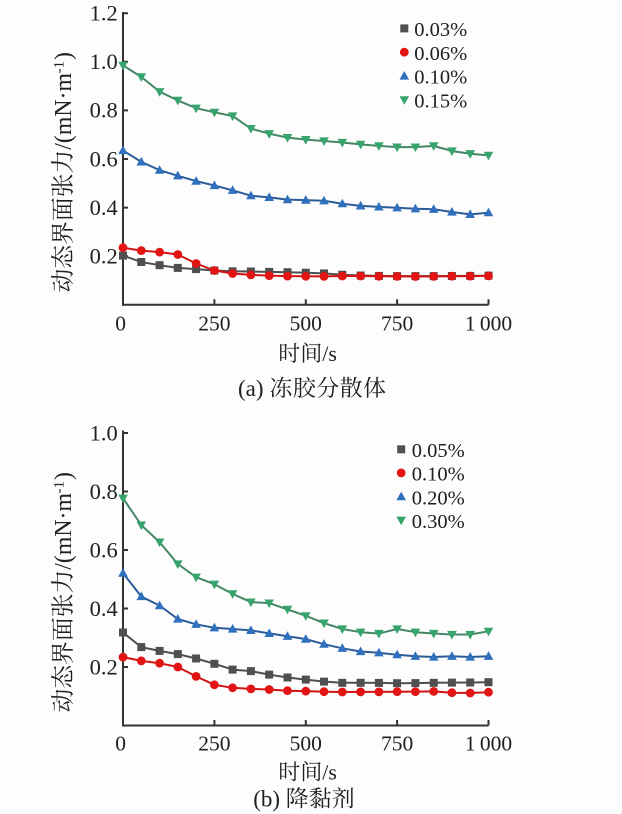 The height and width of the screenshot is (814, 622). What do you see at coordinates (266, 799) in the screenshot?
I see `svg-text: (b)` at bounding box center [266, 799].